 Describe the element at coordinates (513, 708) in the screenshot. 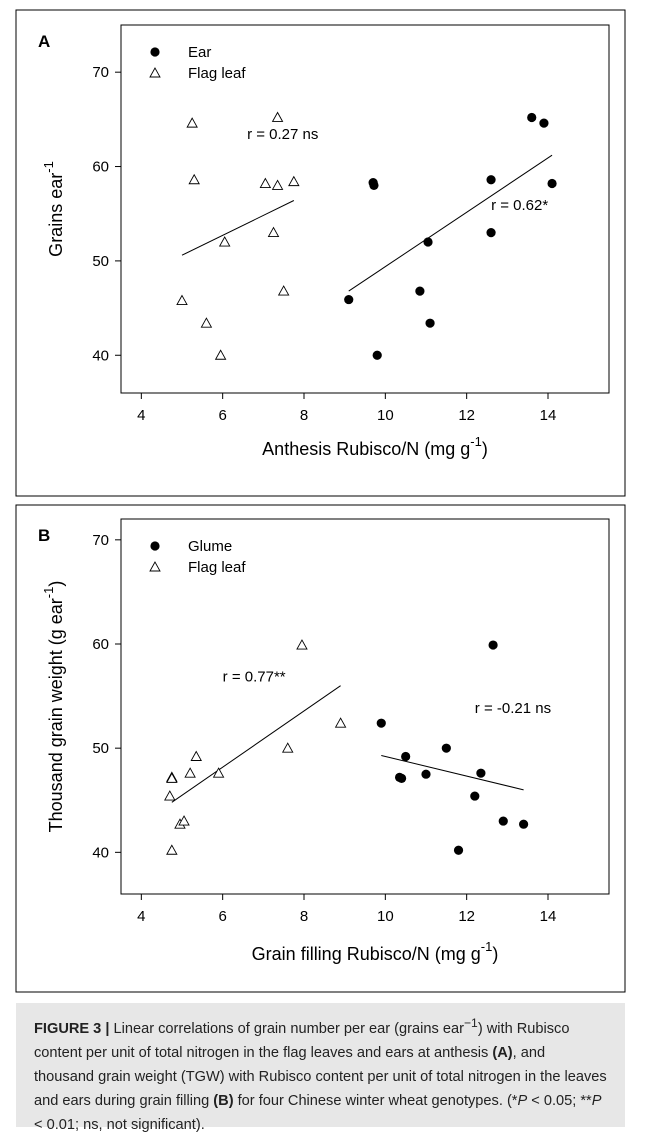

I see `correlation-annotation: r = -0.21 ns` at that location.